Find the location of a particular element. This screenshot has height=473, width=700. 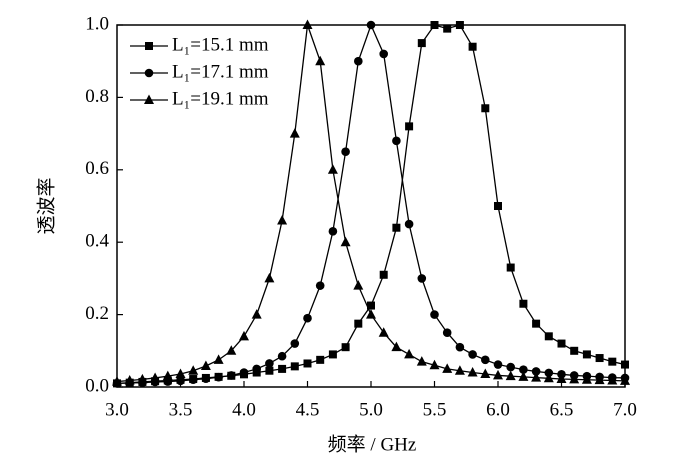

x-tick-label: 7.0 is located at coordinates (625, 409).